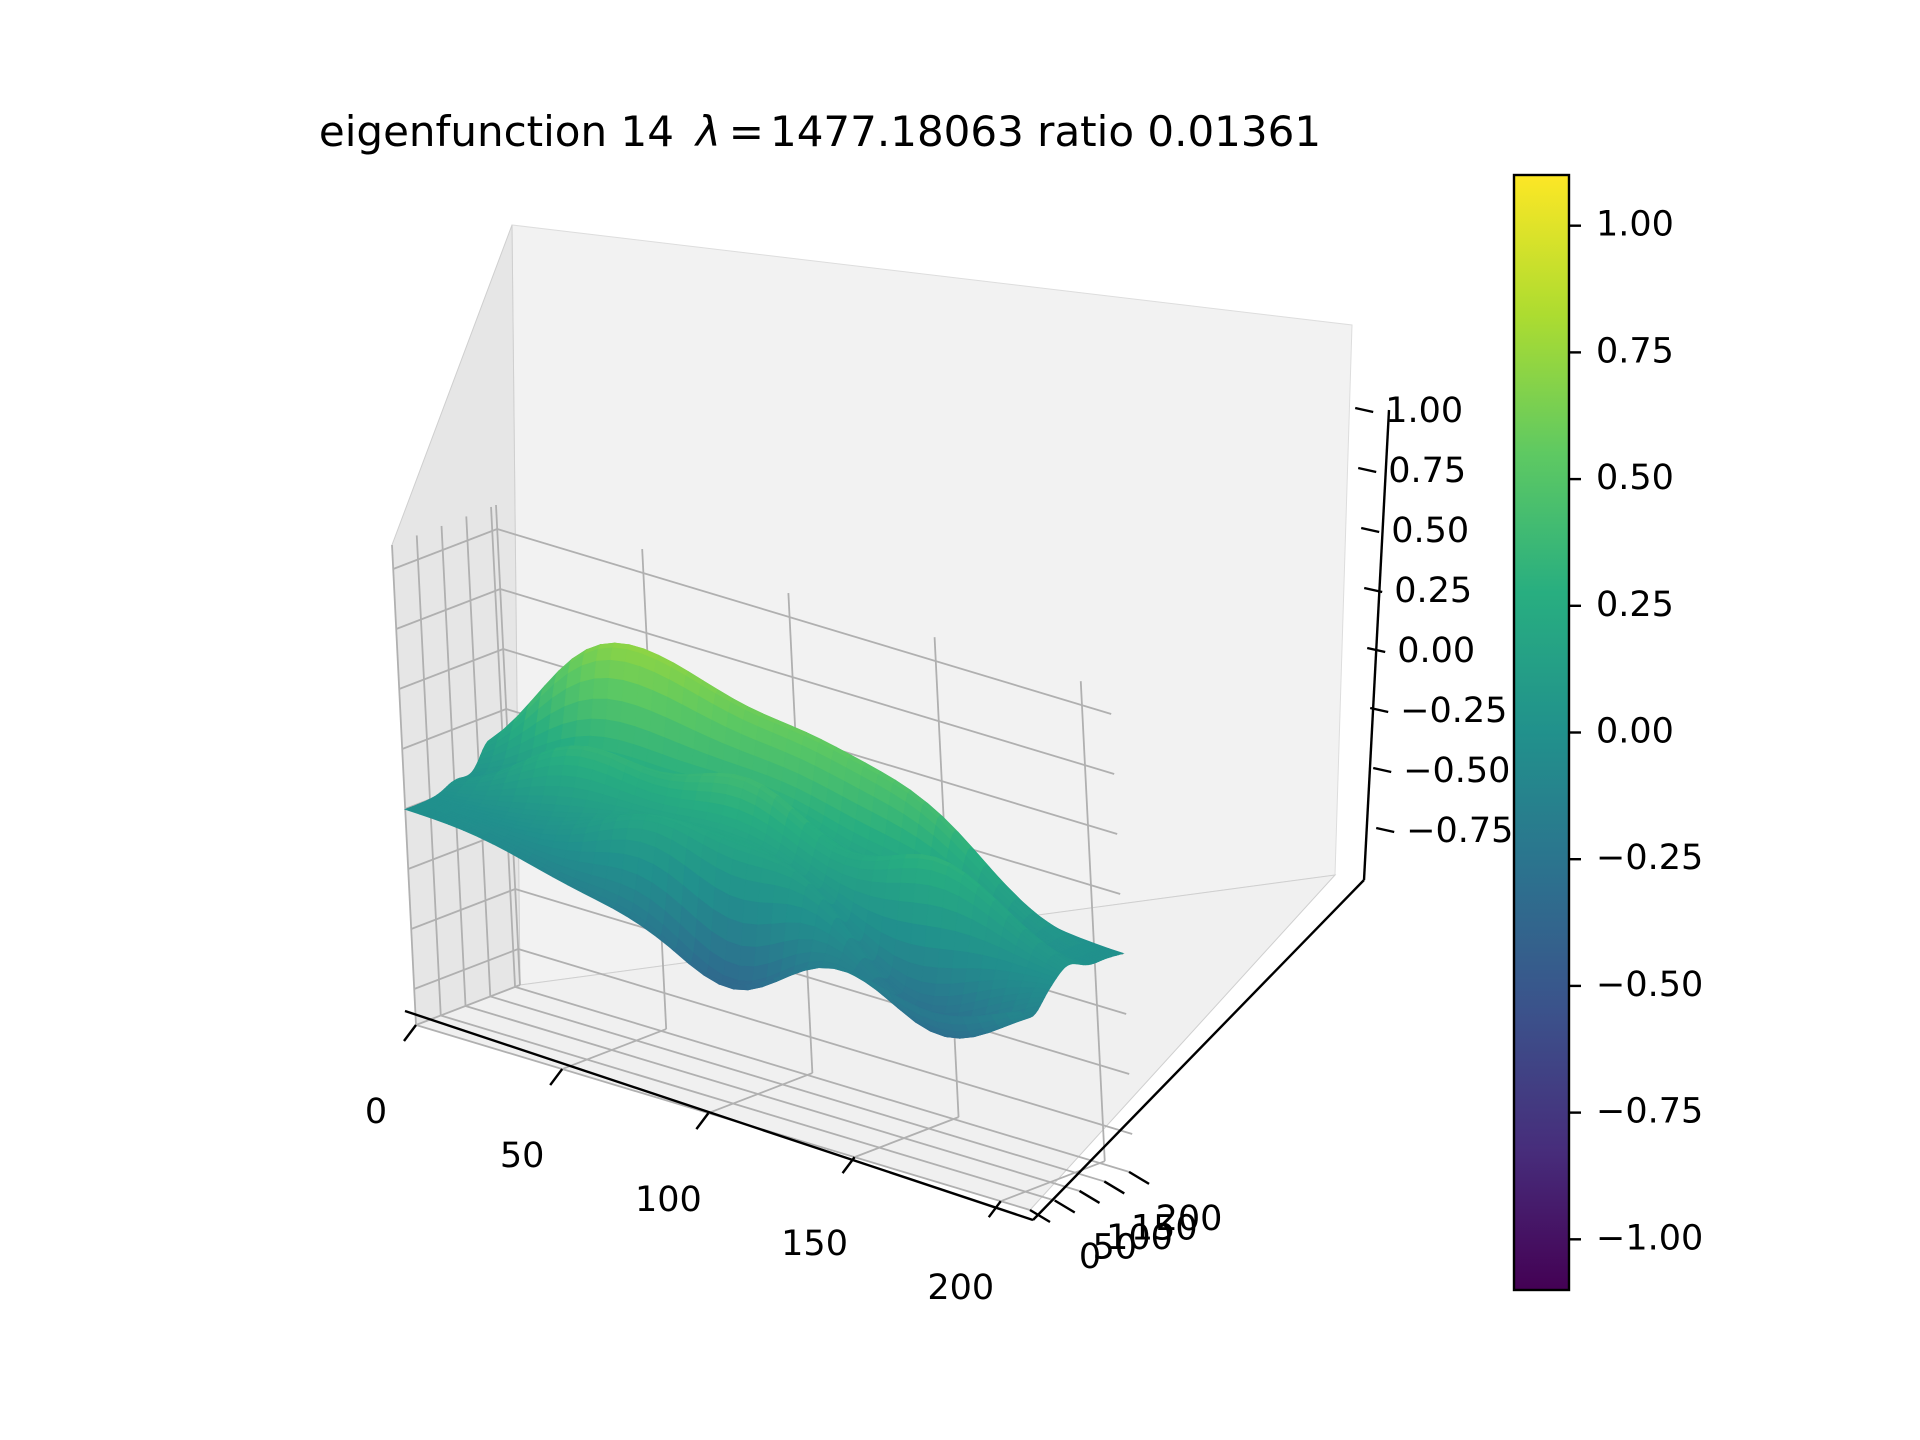  What do you see at coordinates (1424, 411) in the screenshot?
I see `z-axis-tick-label: 1.00` at bounding box center [1424, 411].